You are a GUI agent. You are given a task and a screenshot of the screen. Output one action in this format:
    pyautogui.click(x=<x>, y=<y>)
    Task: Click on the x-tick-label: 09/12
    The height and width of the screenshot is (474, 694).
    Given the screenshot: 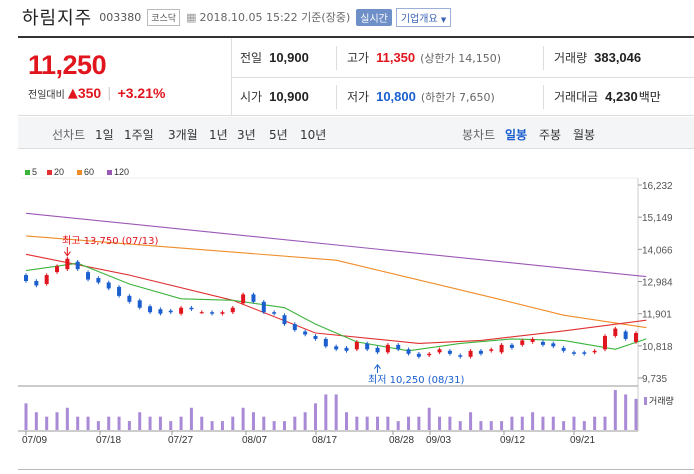 What is the action you would take?
    pyautogui.click(x=512, y=440)
    